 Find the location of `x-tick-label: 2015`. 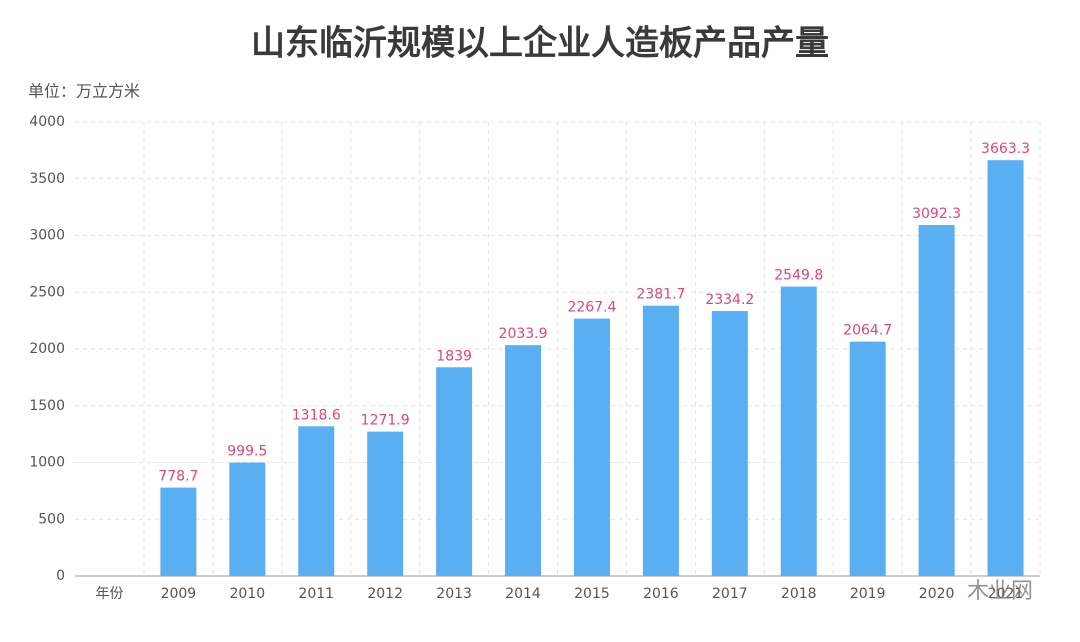

x-tick-label: 2015 is located at coordinates (592, 594).